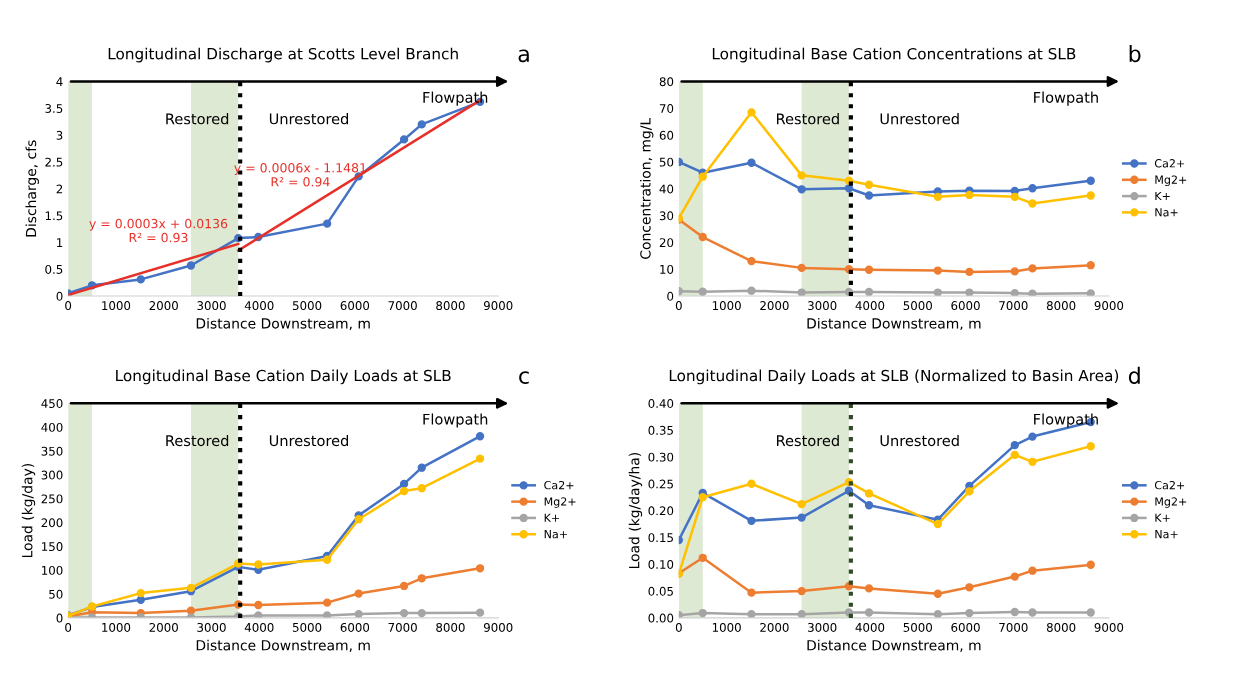  What do you see at coordinates (59, 189) in the screenshot?
I see `y-tick-label: 2` at bounding box center [59, 189].